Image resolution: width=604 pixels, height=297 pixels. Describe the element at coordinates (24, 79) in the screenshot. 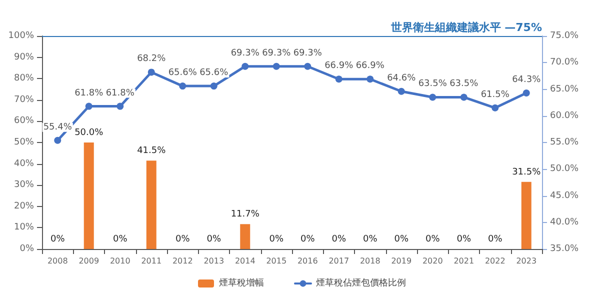

I see `y-tick-label: 80%` at that location.